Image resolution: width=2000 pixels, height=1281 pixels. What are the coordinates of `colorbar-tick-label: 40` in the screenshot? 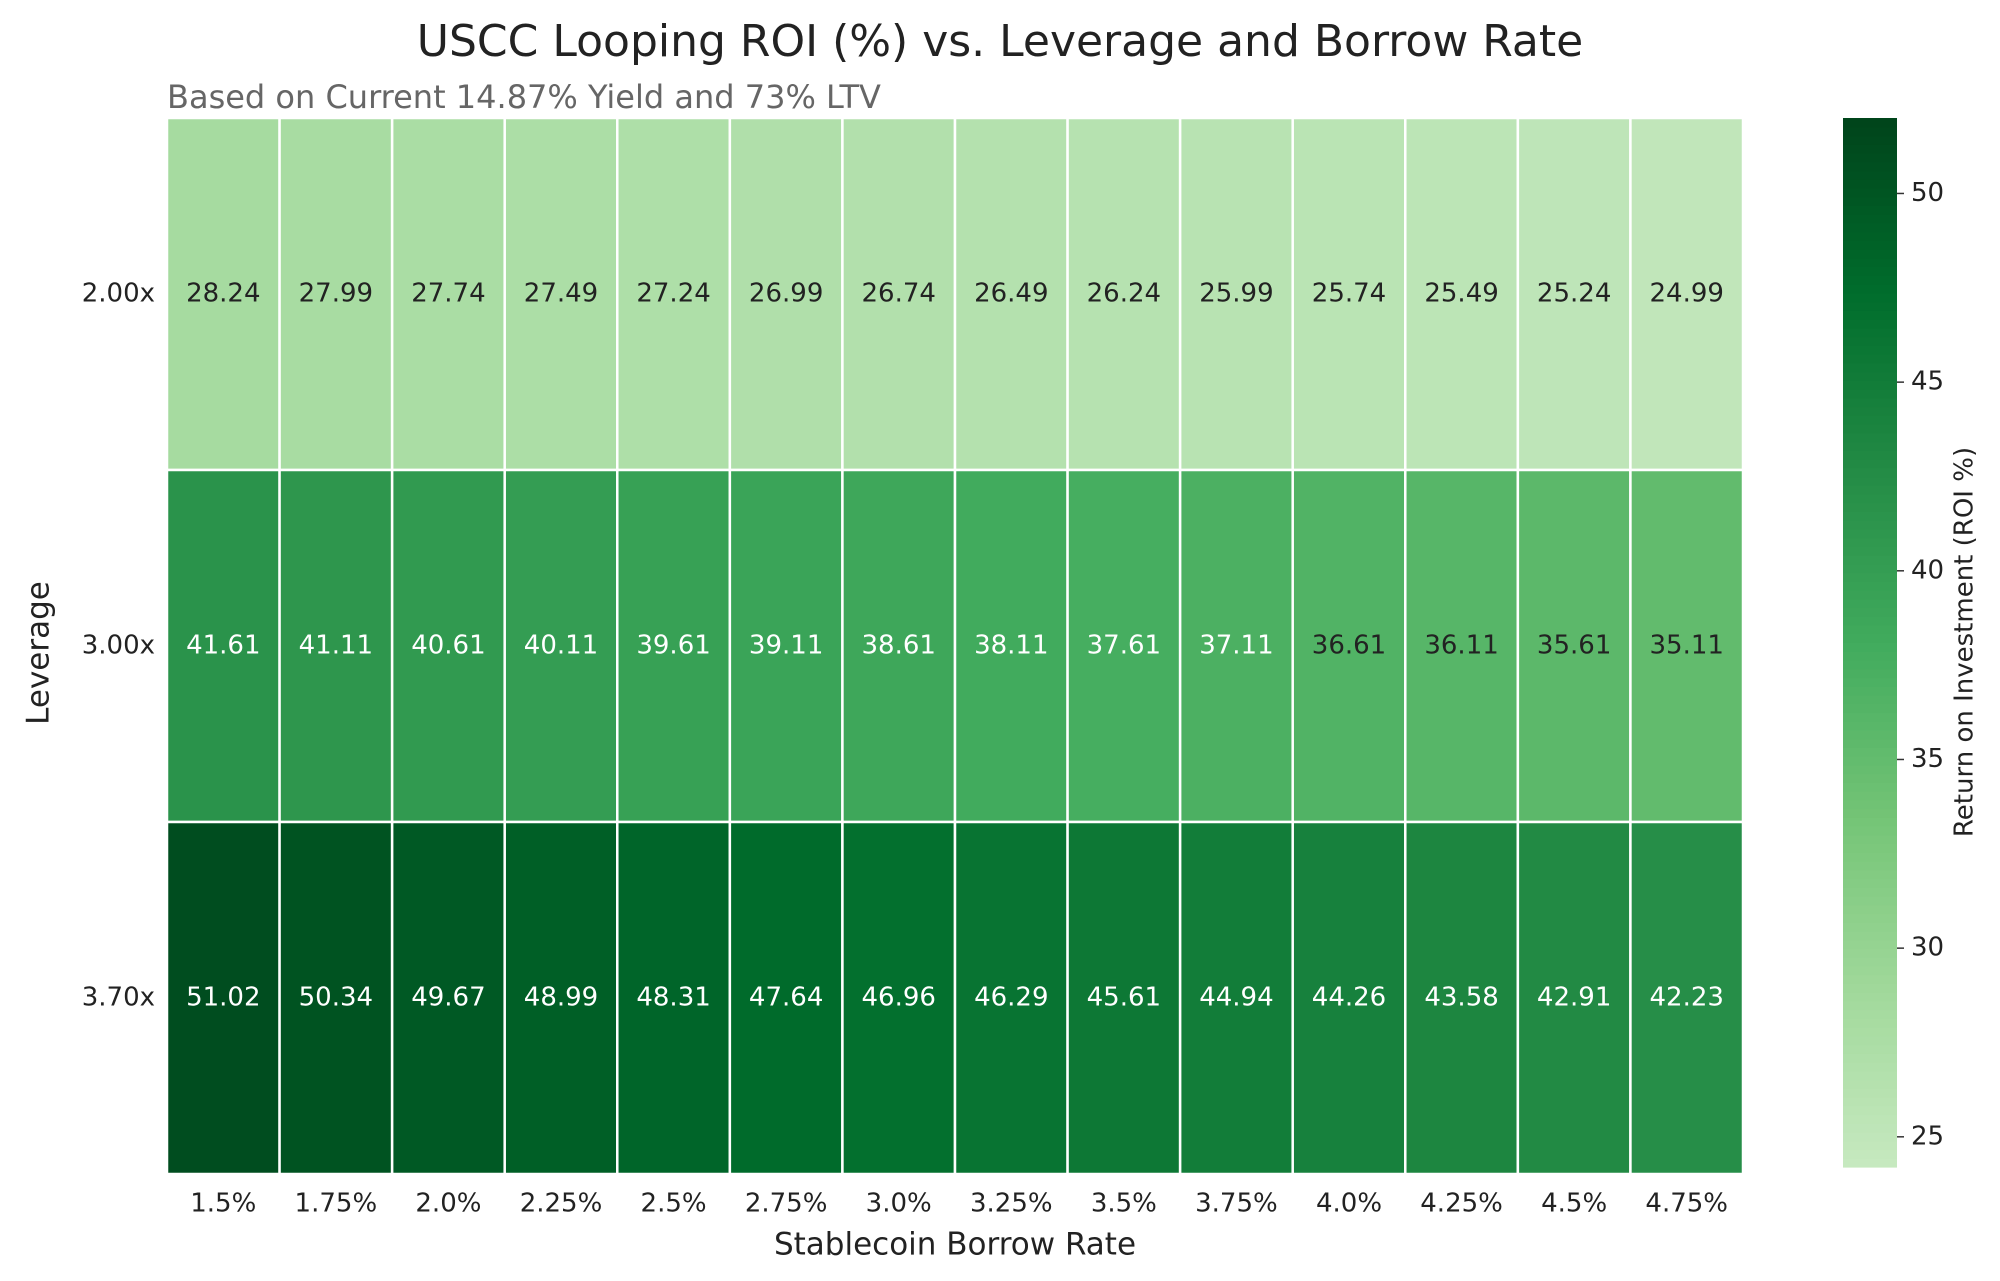 It's located at (1927, 570).